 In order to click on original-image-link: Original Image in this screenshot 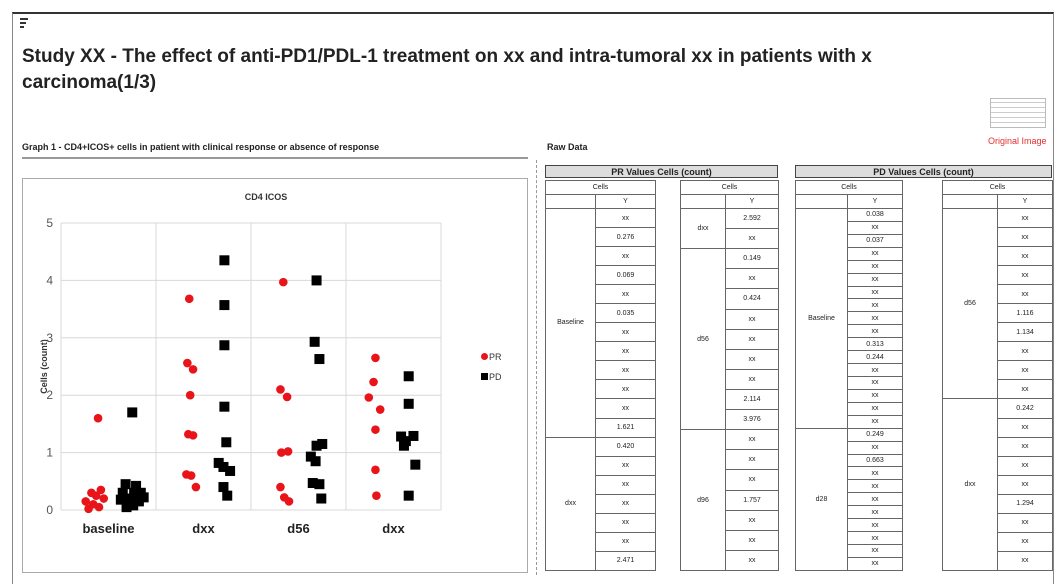, I will do `click(1017, 141)`.